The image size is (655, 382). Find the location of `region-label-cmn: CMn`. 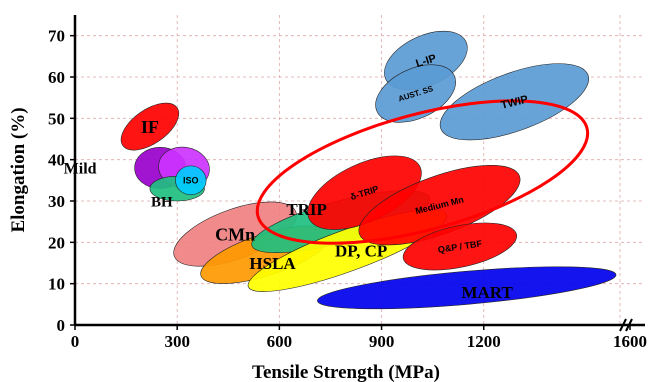

region-label-cmn: CMn is located at coordinates (235, 234).